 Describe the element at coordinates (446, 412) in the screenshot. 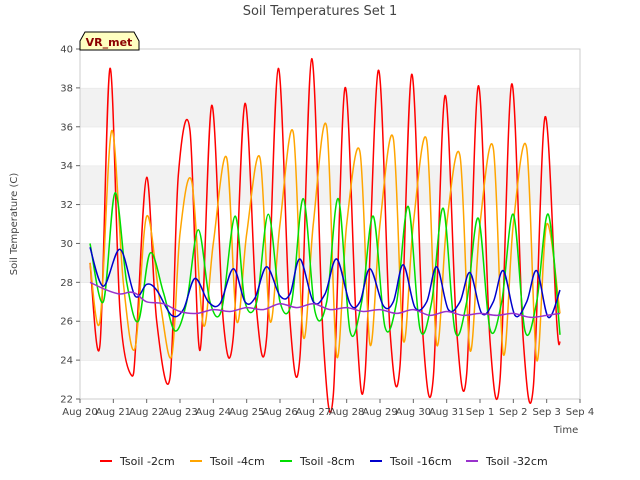

I see `x-tick-label: Aug 31` at that location.